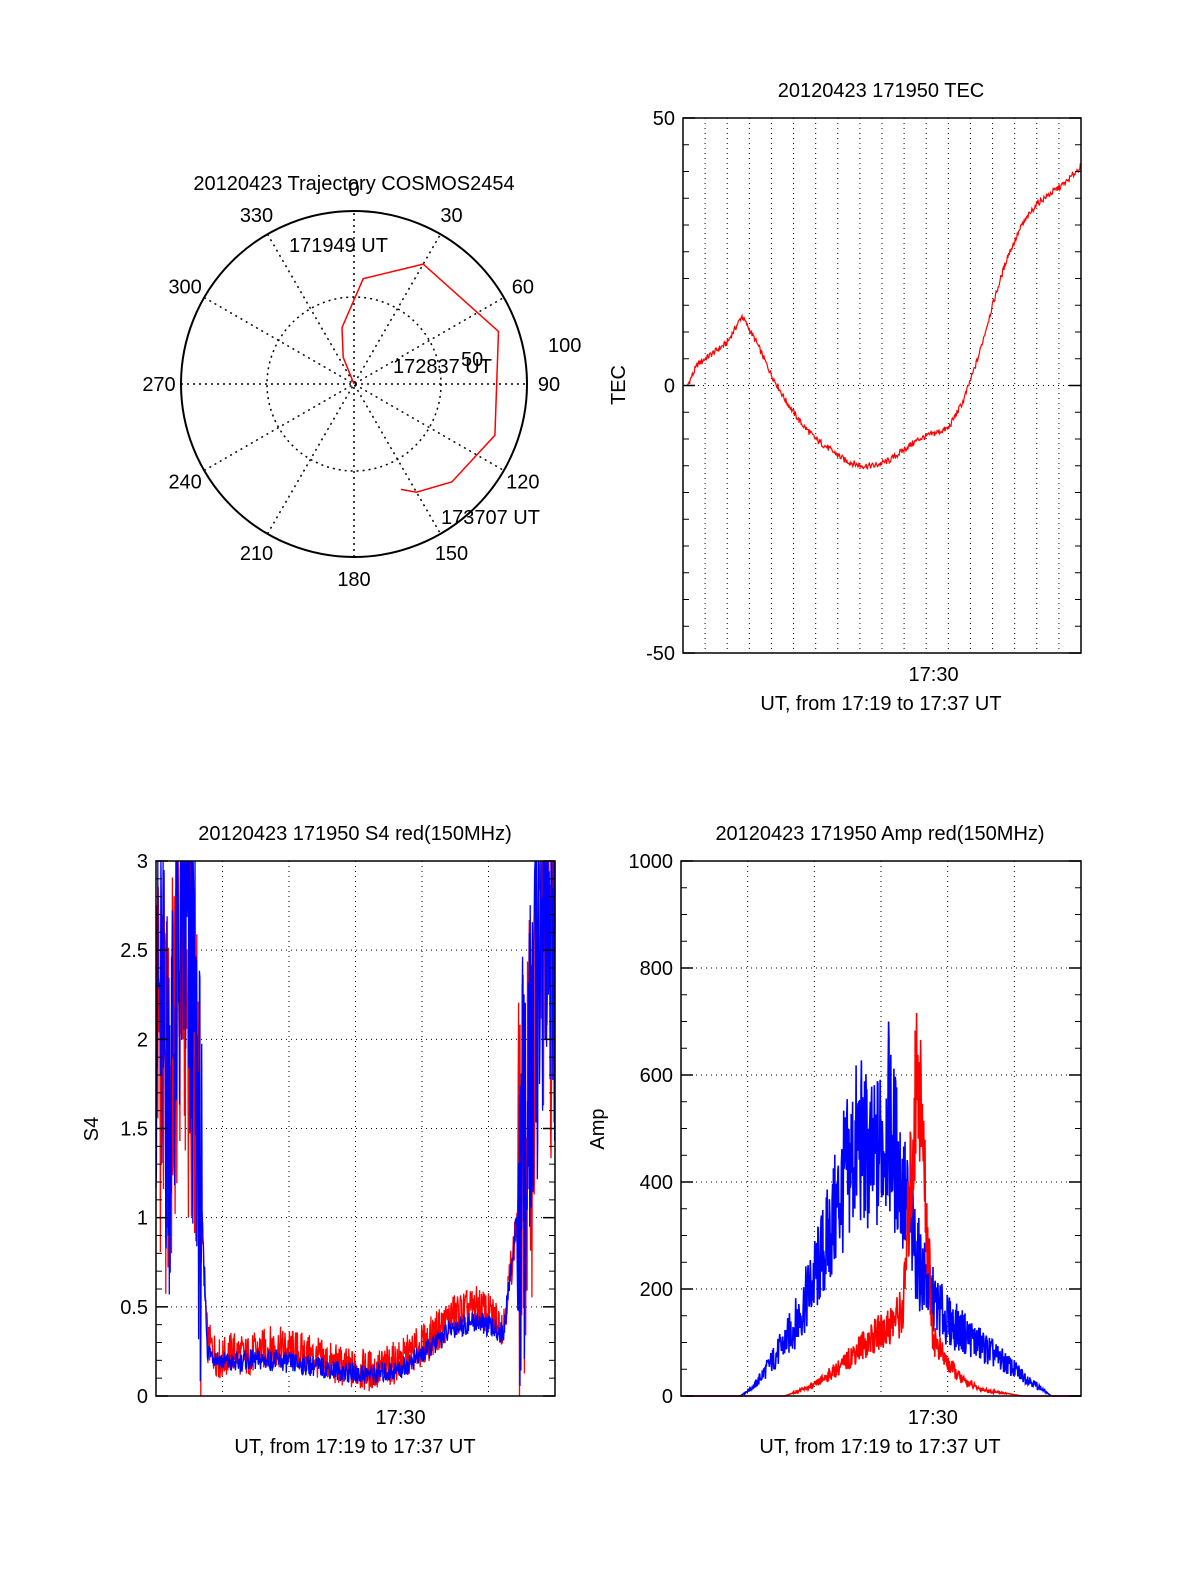 The image size is (1200, 1575). Describe the element at coordinates (549, 385) in the screenshot. I see `polar-azimuth-label: 90` at that location.